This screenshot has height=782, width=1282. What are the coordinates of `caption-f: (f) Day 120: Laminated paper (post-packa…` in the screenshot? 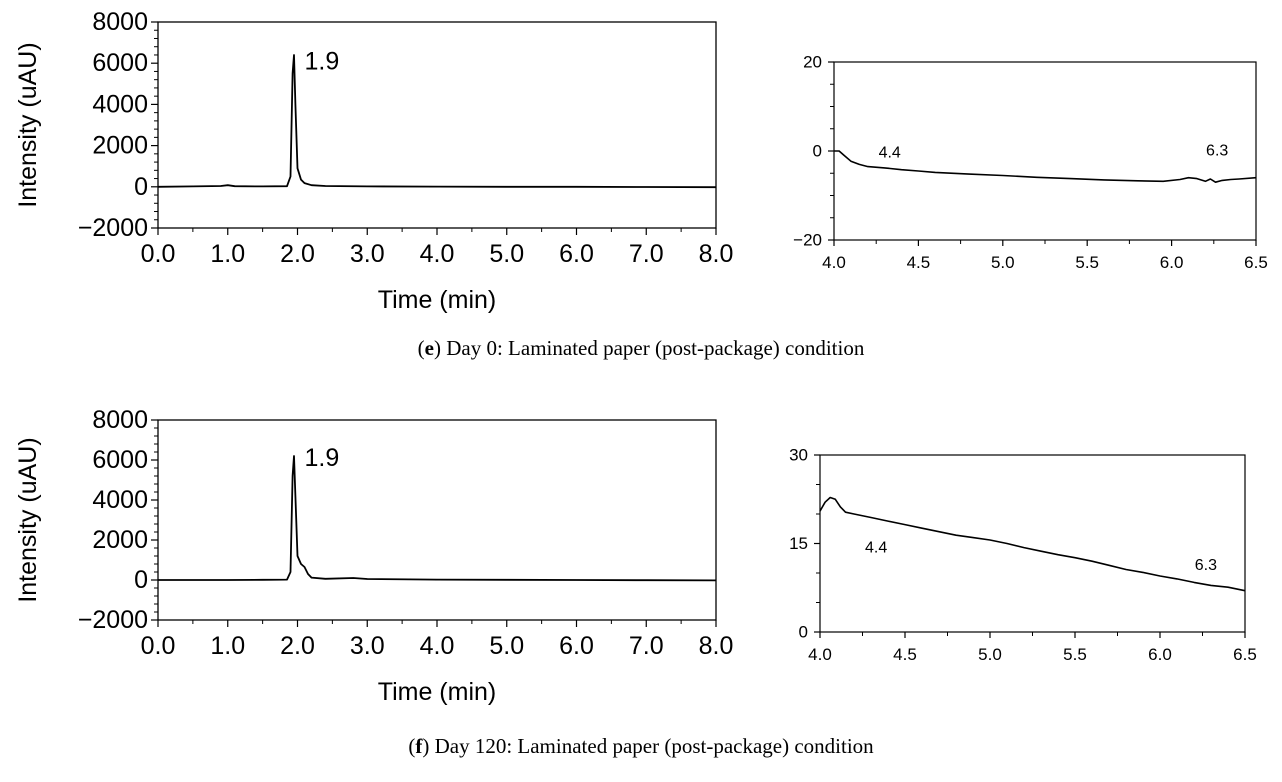 It's located at (641, 746).